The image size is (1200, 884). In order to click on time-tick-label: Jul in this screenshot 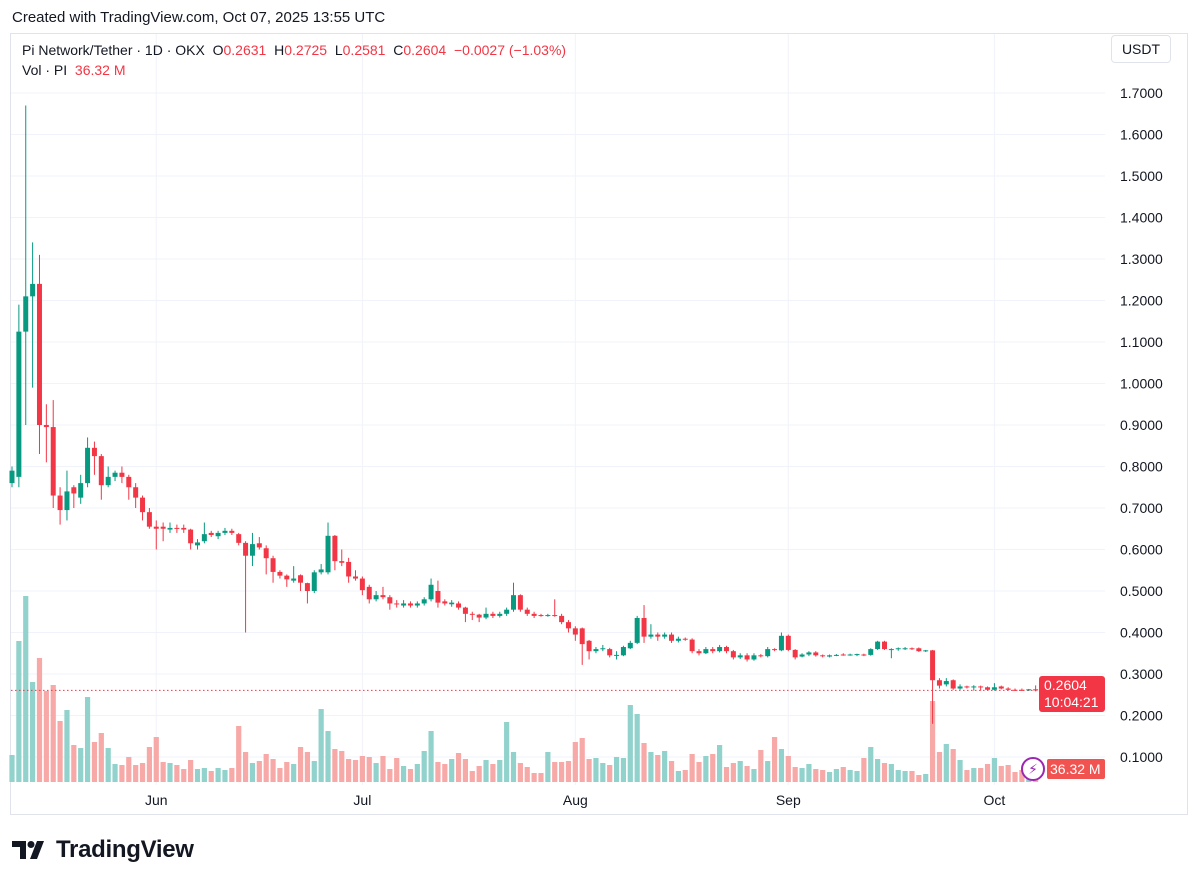, I will do `click(362, 800)`.